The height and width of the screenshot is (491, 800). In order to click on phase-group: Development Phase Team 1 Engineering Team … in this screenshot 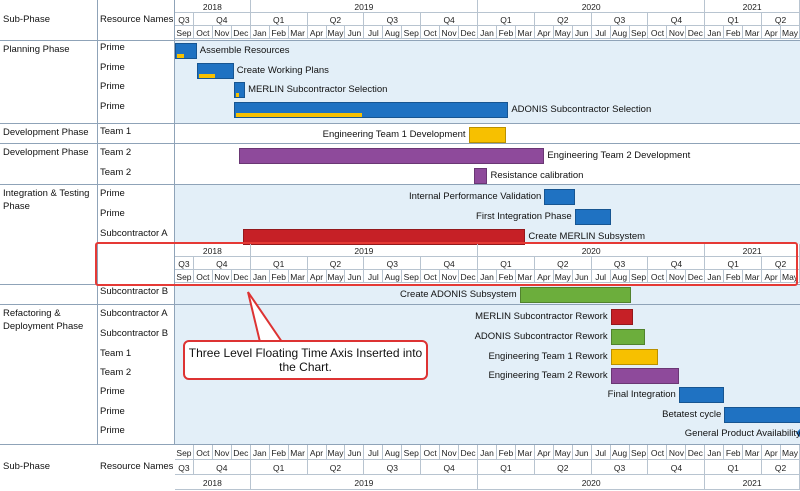, I will do `click(400, 133)`.